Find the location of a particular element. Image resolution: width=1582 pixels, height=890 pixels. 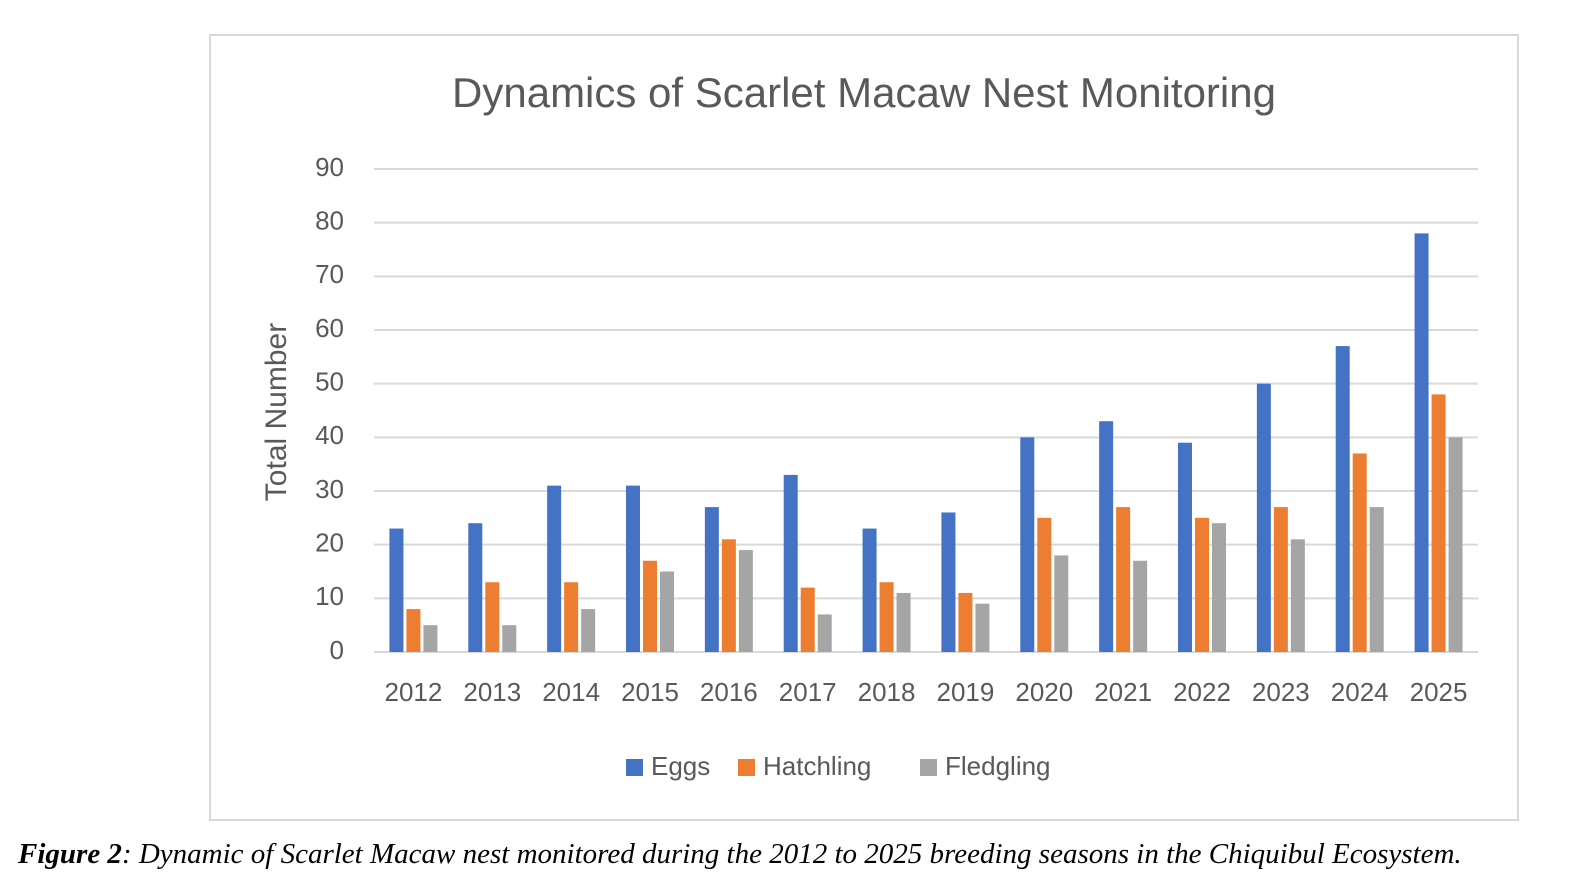

y-tick-label: 10 is located at coordinates (329, 596).